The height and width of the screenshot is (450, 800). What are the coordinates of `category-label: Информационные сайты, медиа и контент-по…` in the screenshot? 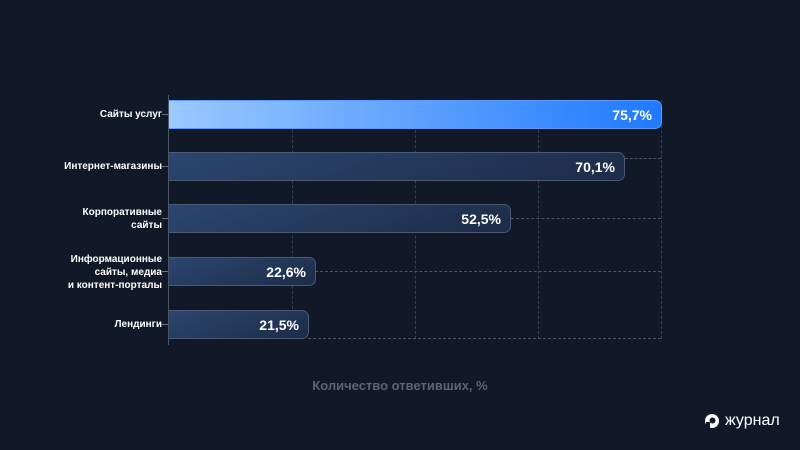 It's located at (114, 272).